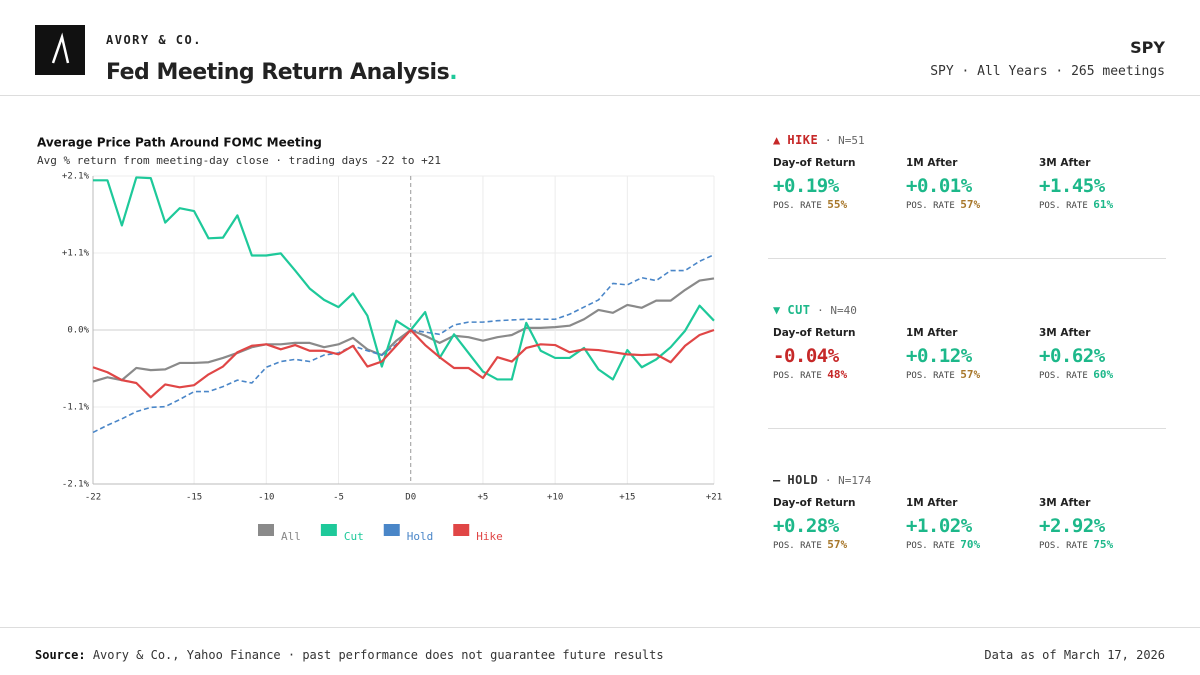 This screenshot has width=1200, height=675. Describe the element at coordinates (410, 498) in the screenshot. I see `x-tick-label: D0` at that location.